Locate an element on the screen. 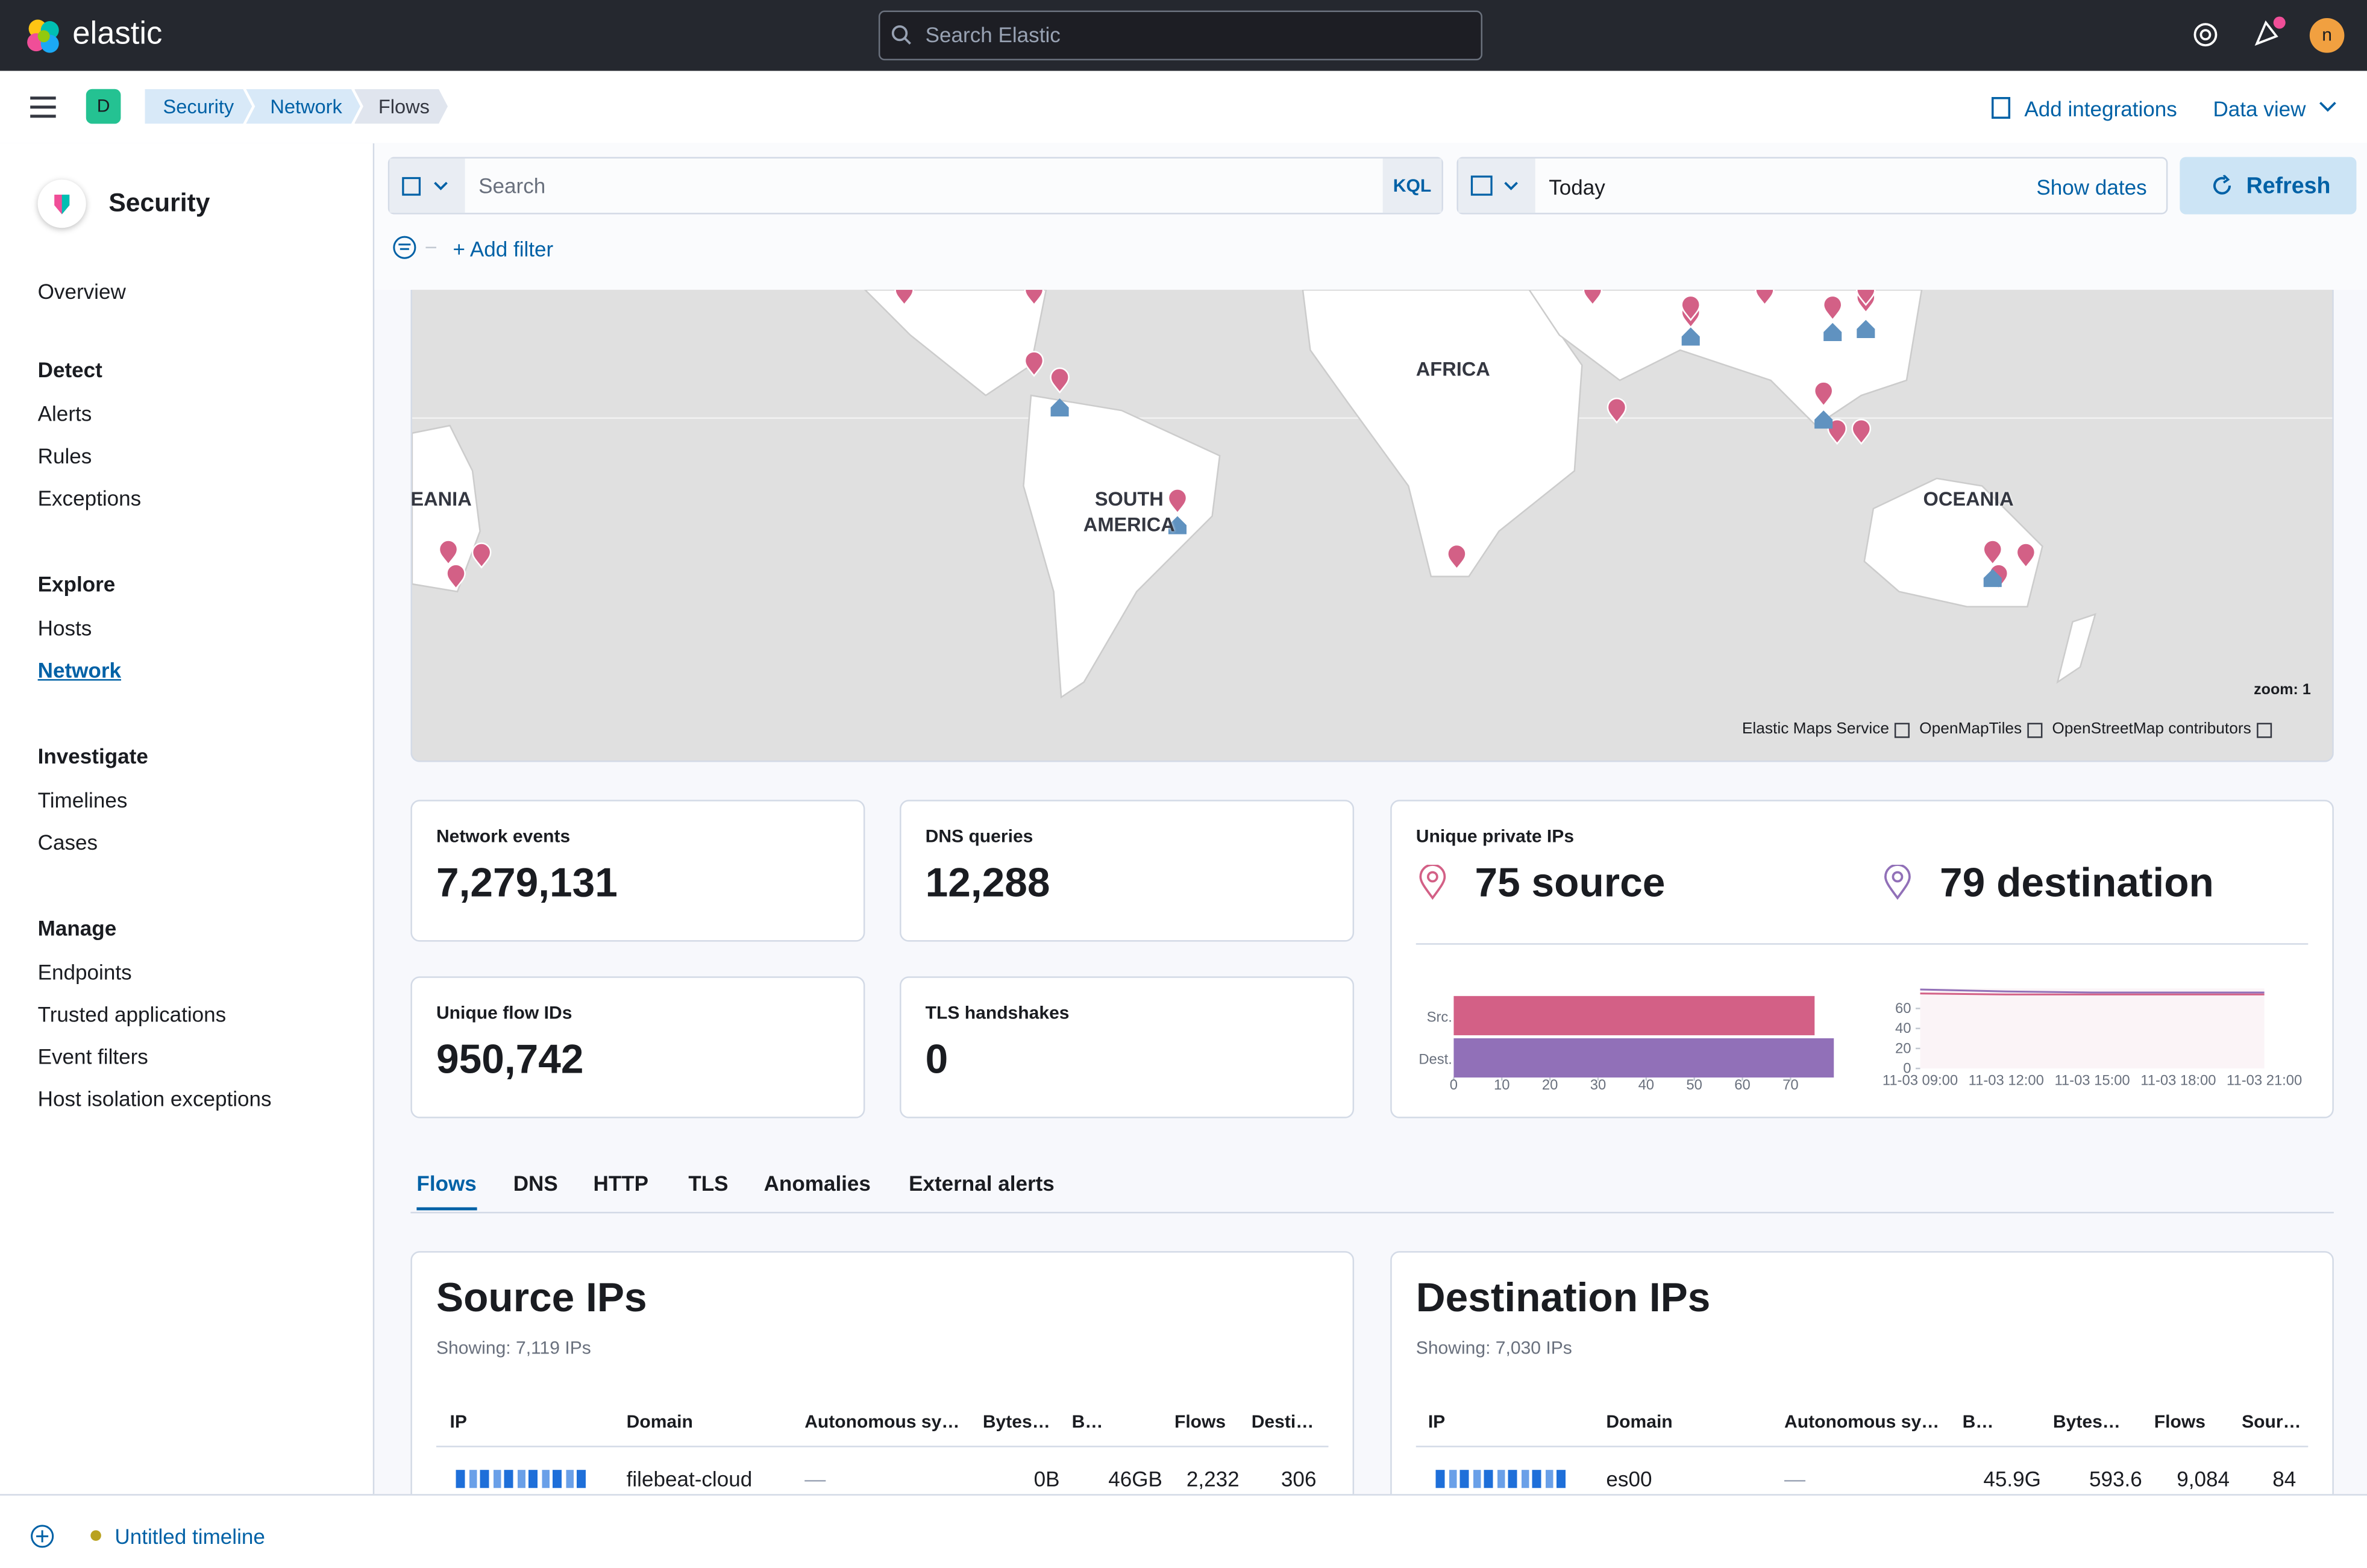 This screenshot has height=1568, width=2367. attribution-link: OpenMapTiles is located at coordinates (1970, 729).